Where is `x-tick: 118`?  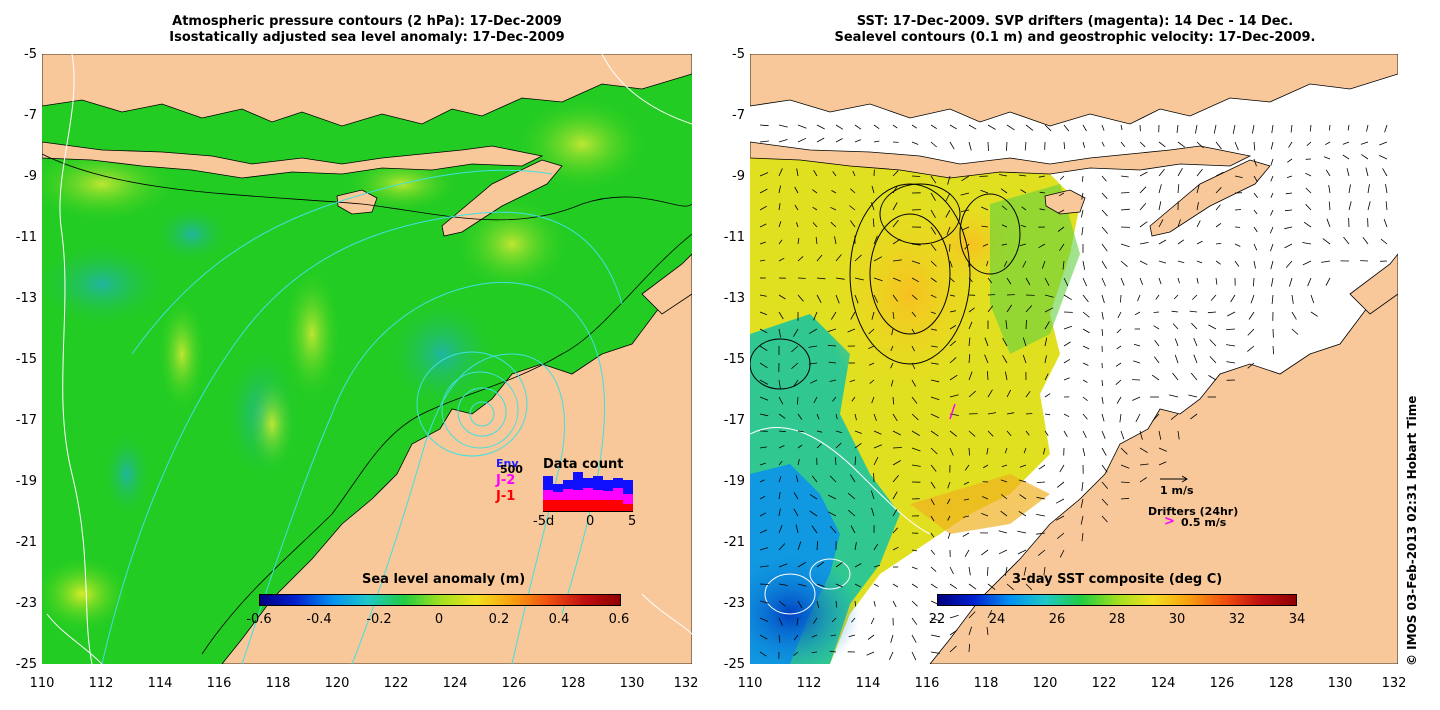
x-tick: 118 is located at coordinates (986, 683).